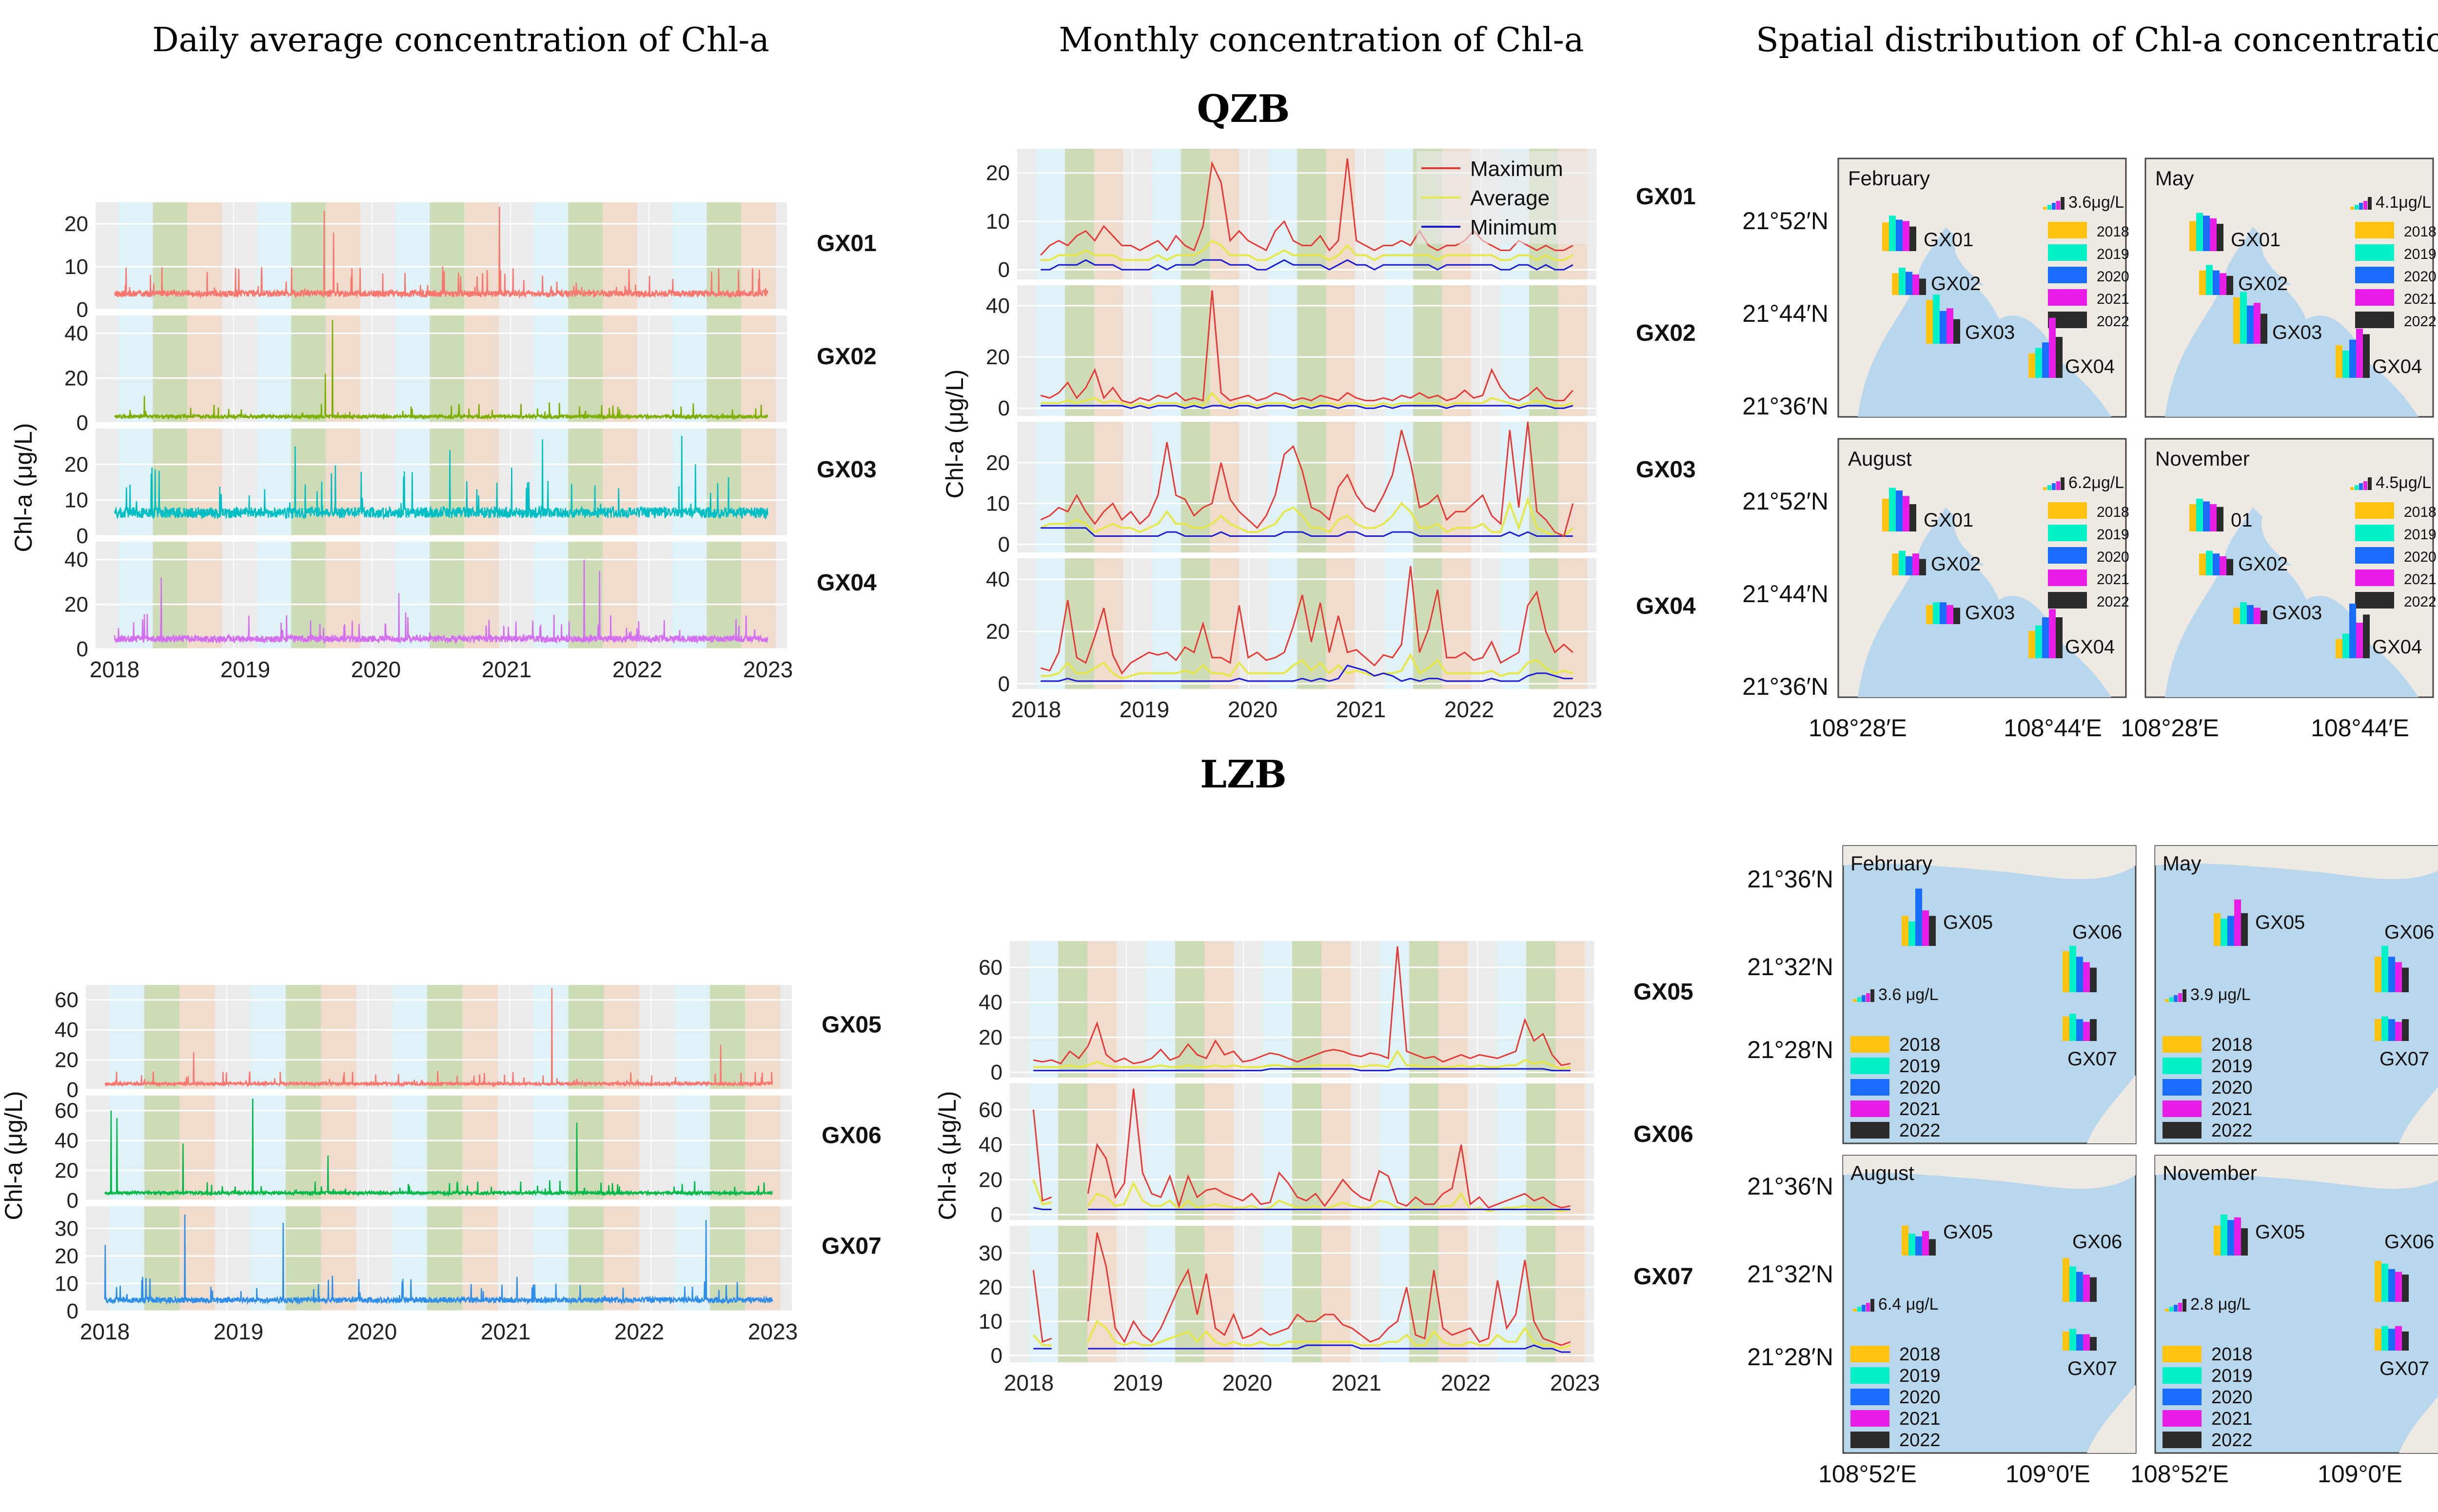 The height and width of the screenshot is (1512, 2438). I want to click on lon-label: 108°52′E, so click(1867, 1474).